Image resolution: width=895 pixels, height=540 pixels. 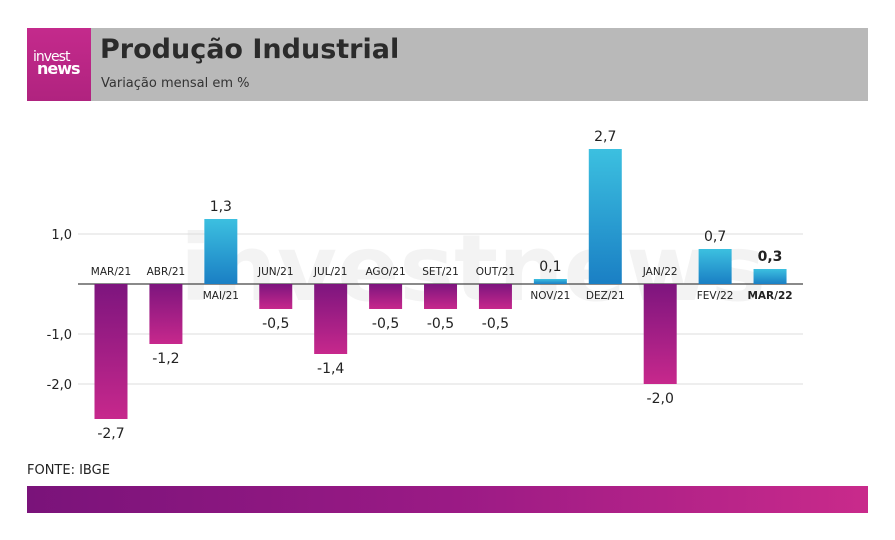 I want to click on footer-gradient-bar, so click(x=447, y=499).